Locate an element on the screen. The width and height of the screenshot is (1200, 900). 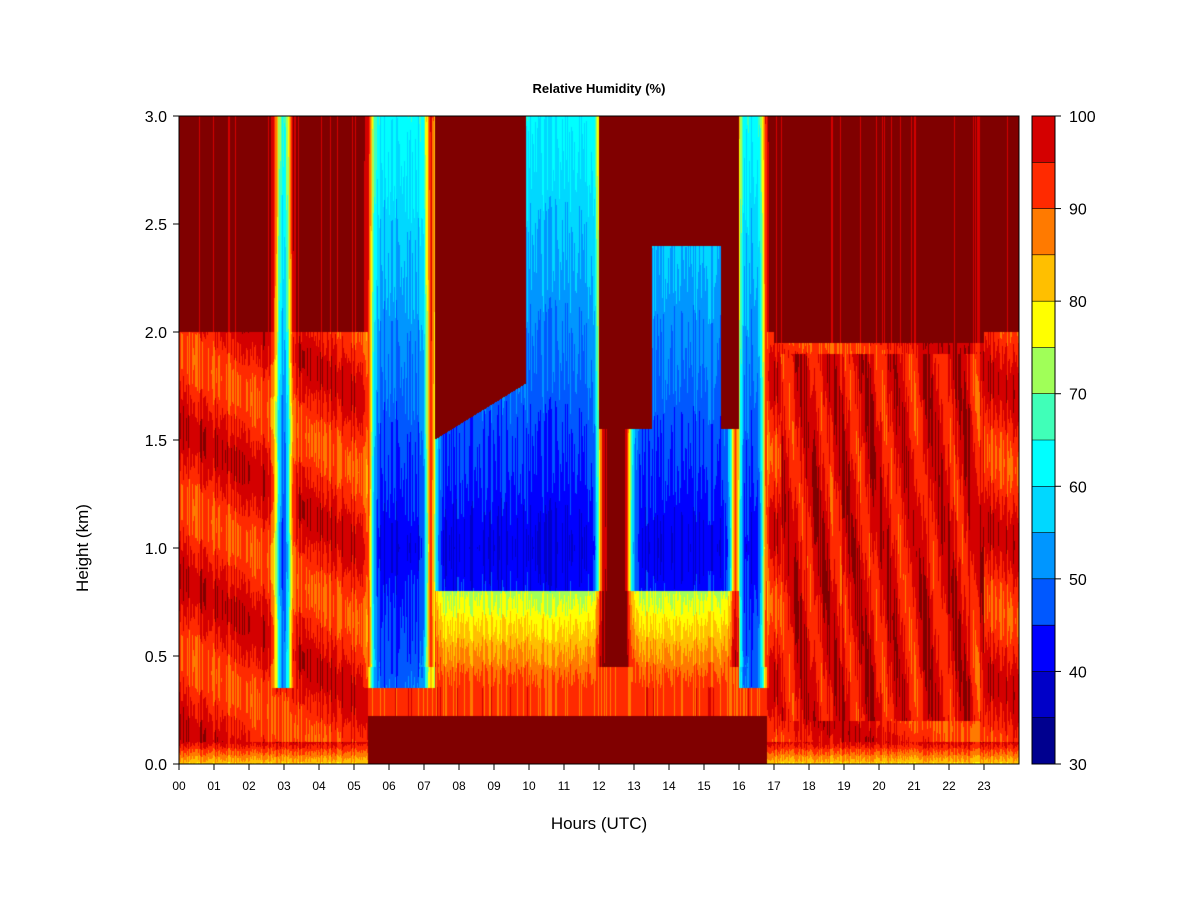
y-tick-label: 1.0 is located at coordinates (156, 549).